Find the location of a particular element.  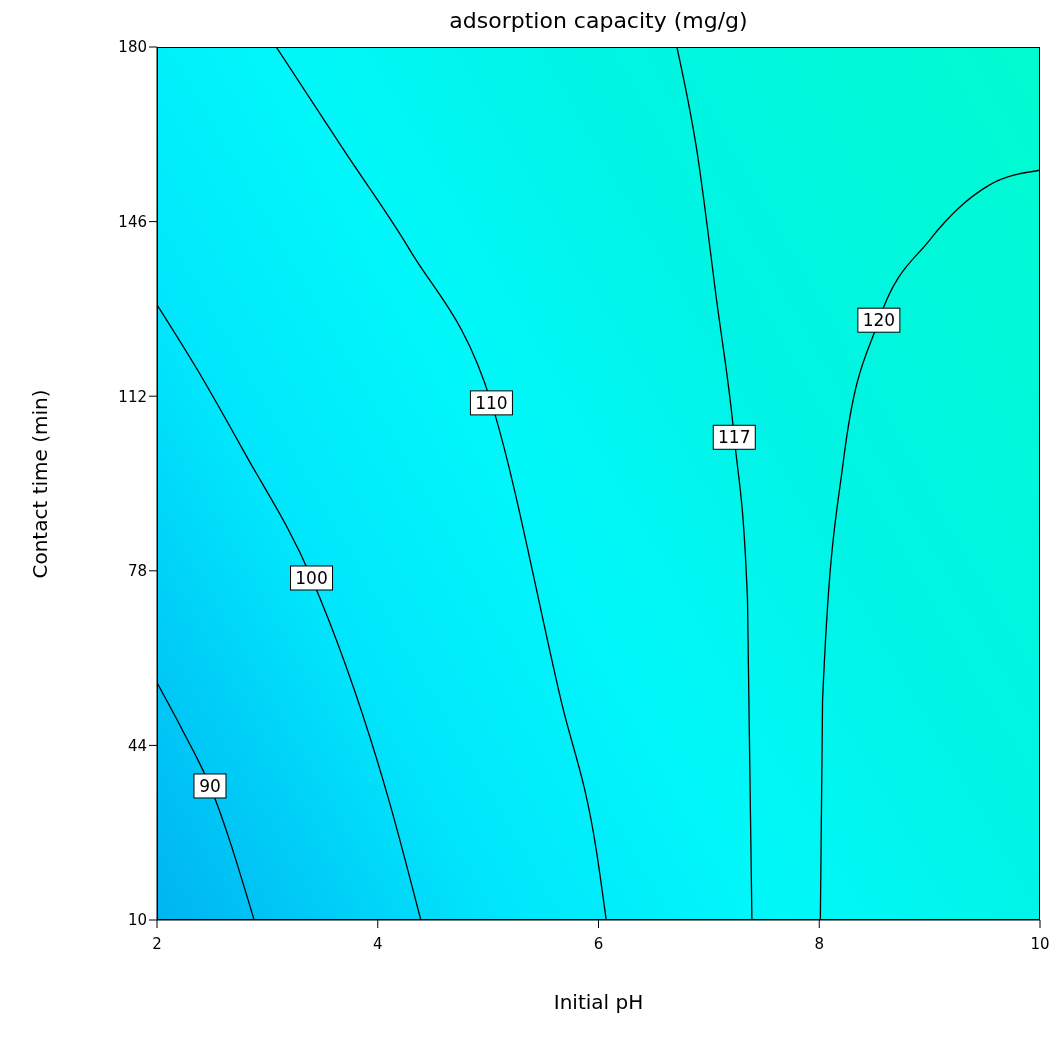

series-label: 90 is located at coordinates (210, 785).